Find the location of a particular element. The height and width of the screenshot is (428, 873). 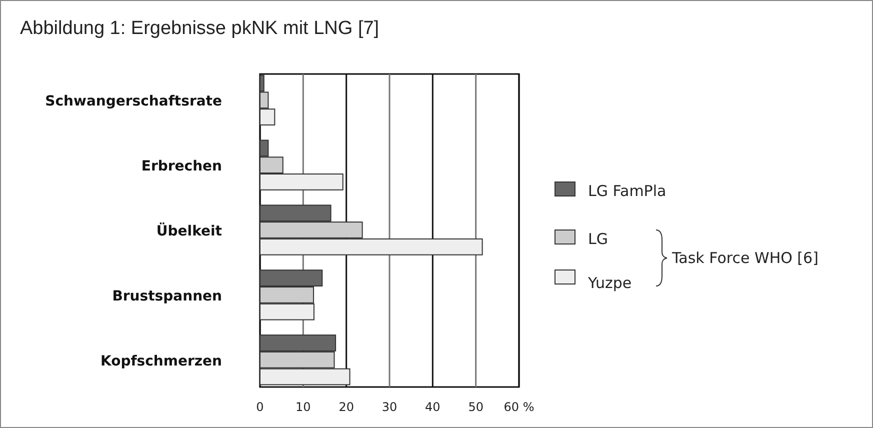

x-tick-label: 20 is located at coordinates (346, 407).